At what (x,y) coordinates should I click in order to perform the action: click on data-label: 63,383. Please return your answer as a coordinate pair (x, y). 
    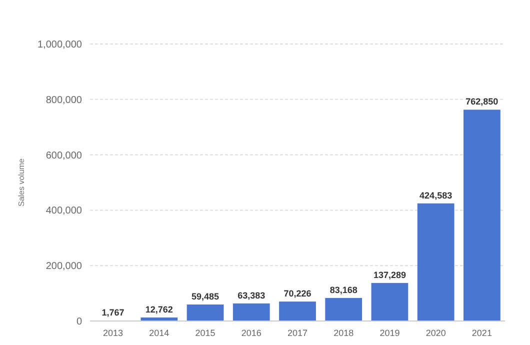
    Looking at the image, I should click on (252, 295).